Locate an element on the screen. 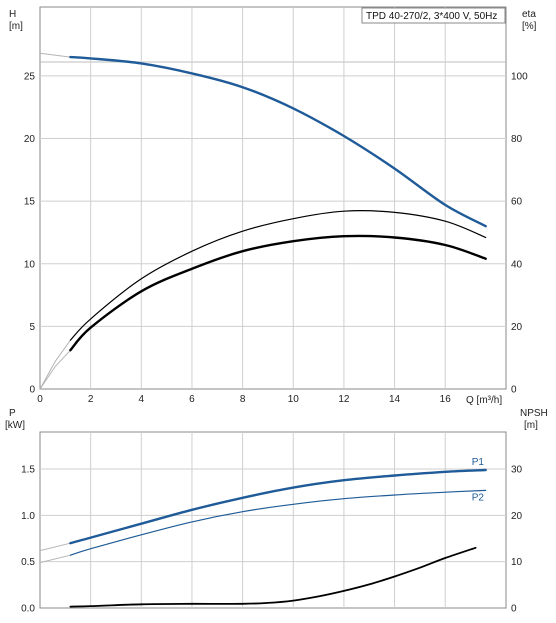  eta-axis-name: eta is located at coordinates (529, 14).